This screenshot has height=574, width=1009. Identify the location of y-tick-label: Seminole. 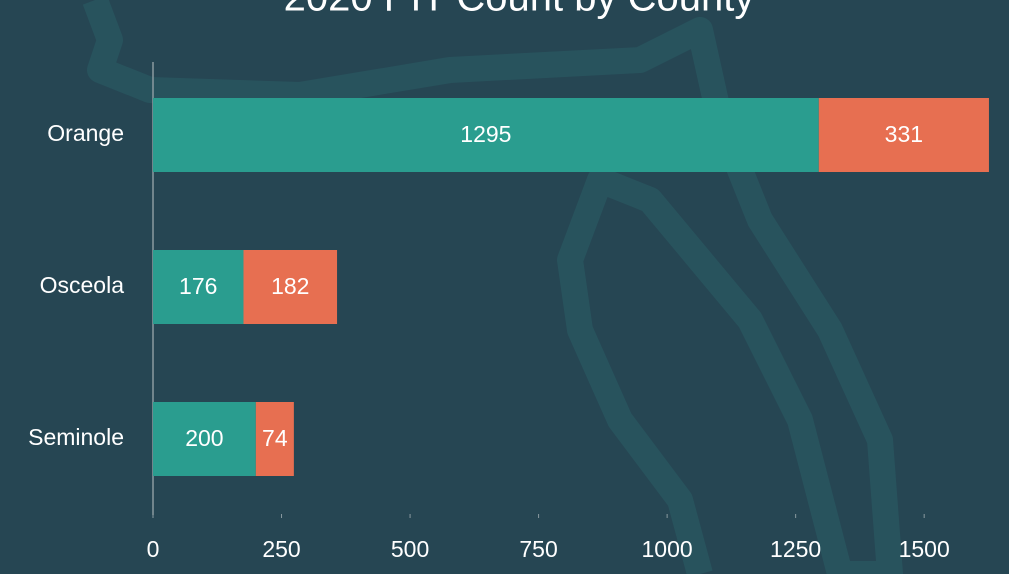
(76, 437).